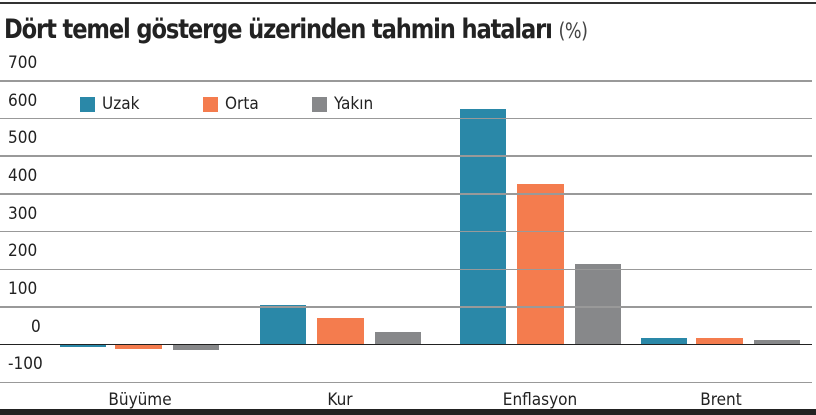  Describe the element at coordinates (283, 324) in the screenshot. I see `bar-kur-uzak` at that location.